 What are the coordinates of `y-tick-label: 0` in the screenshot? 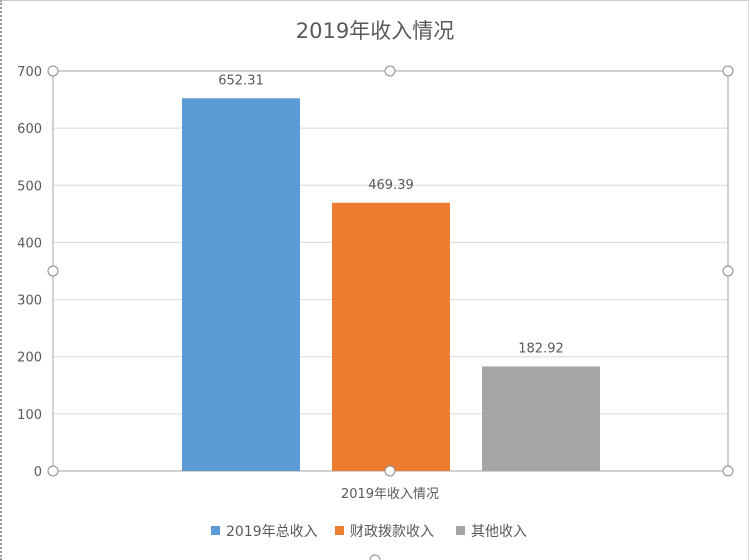 It's located at (38, 472).